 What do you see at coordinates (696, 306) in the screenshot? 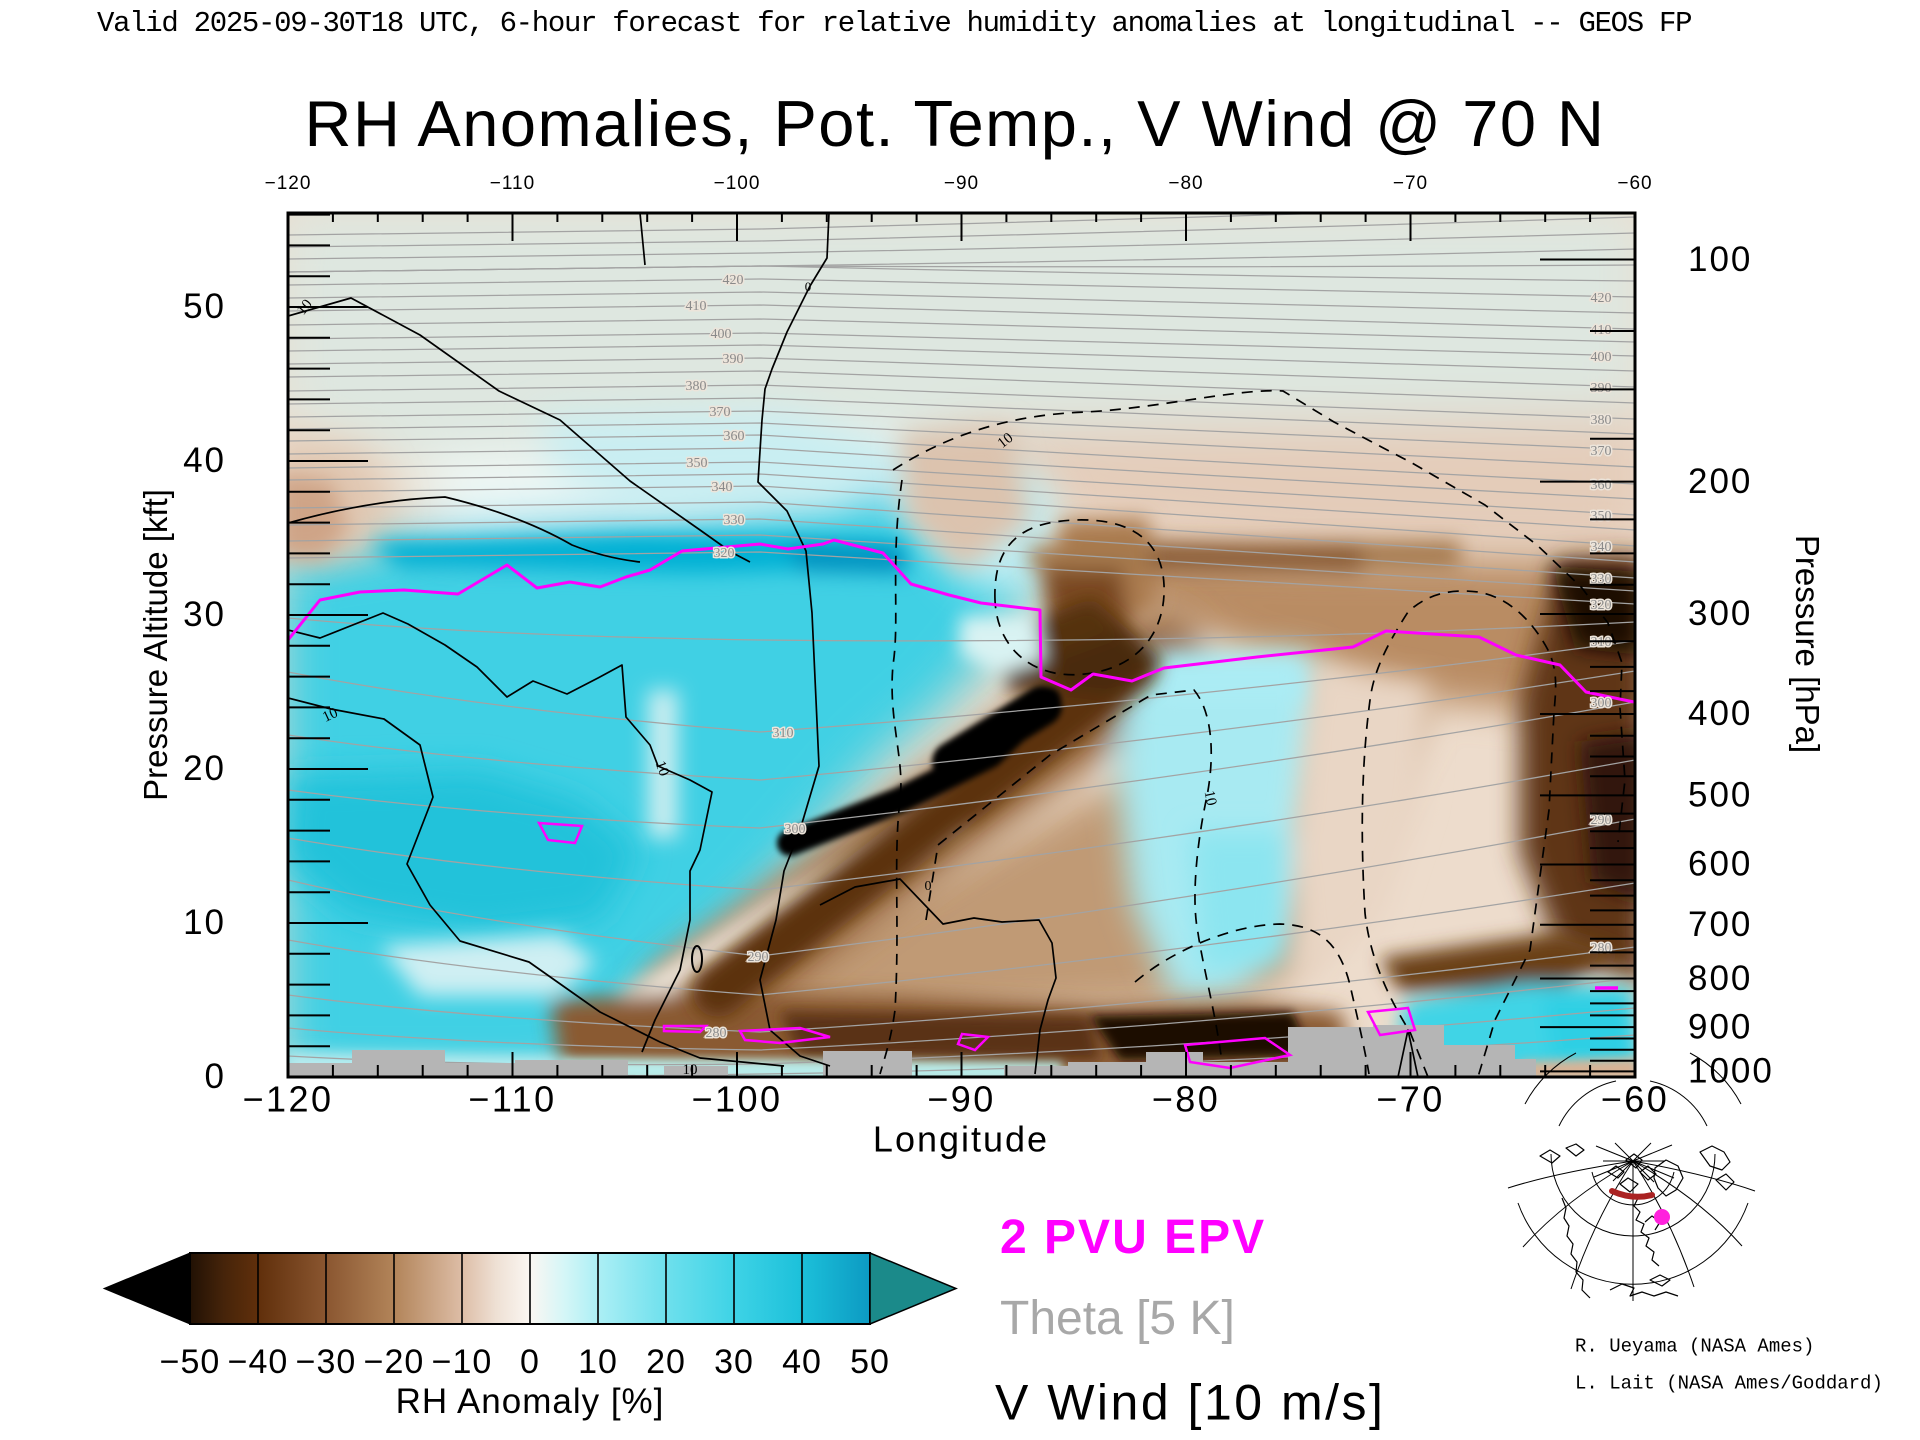
I see `svg-text: 410` at bounding box center [696, 306].